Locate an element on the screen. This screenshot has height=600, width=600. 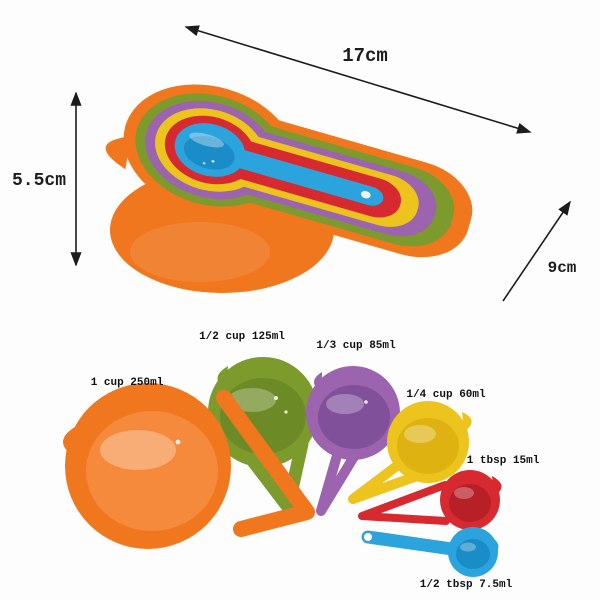
label-third-cup: 1/3 cup 85ml is located at coordinates (356, 346).